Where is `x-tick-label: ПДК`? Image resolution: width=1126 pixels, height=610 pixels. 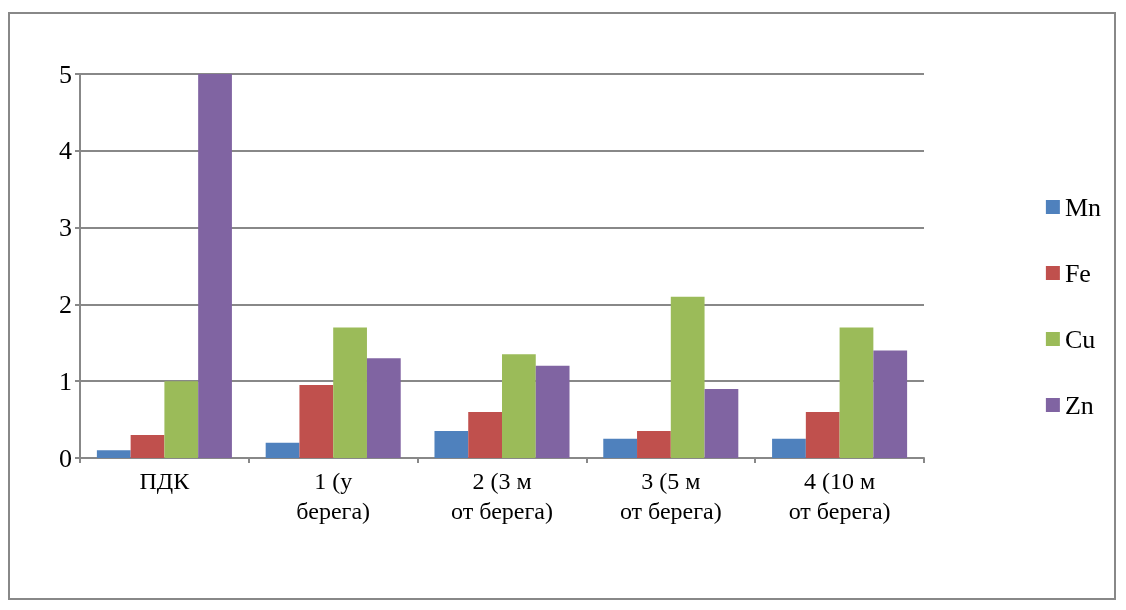
x-tick-label: ПДК is located at coordinates (165, 481).